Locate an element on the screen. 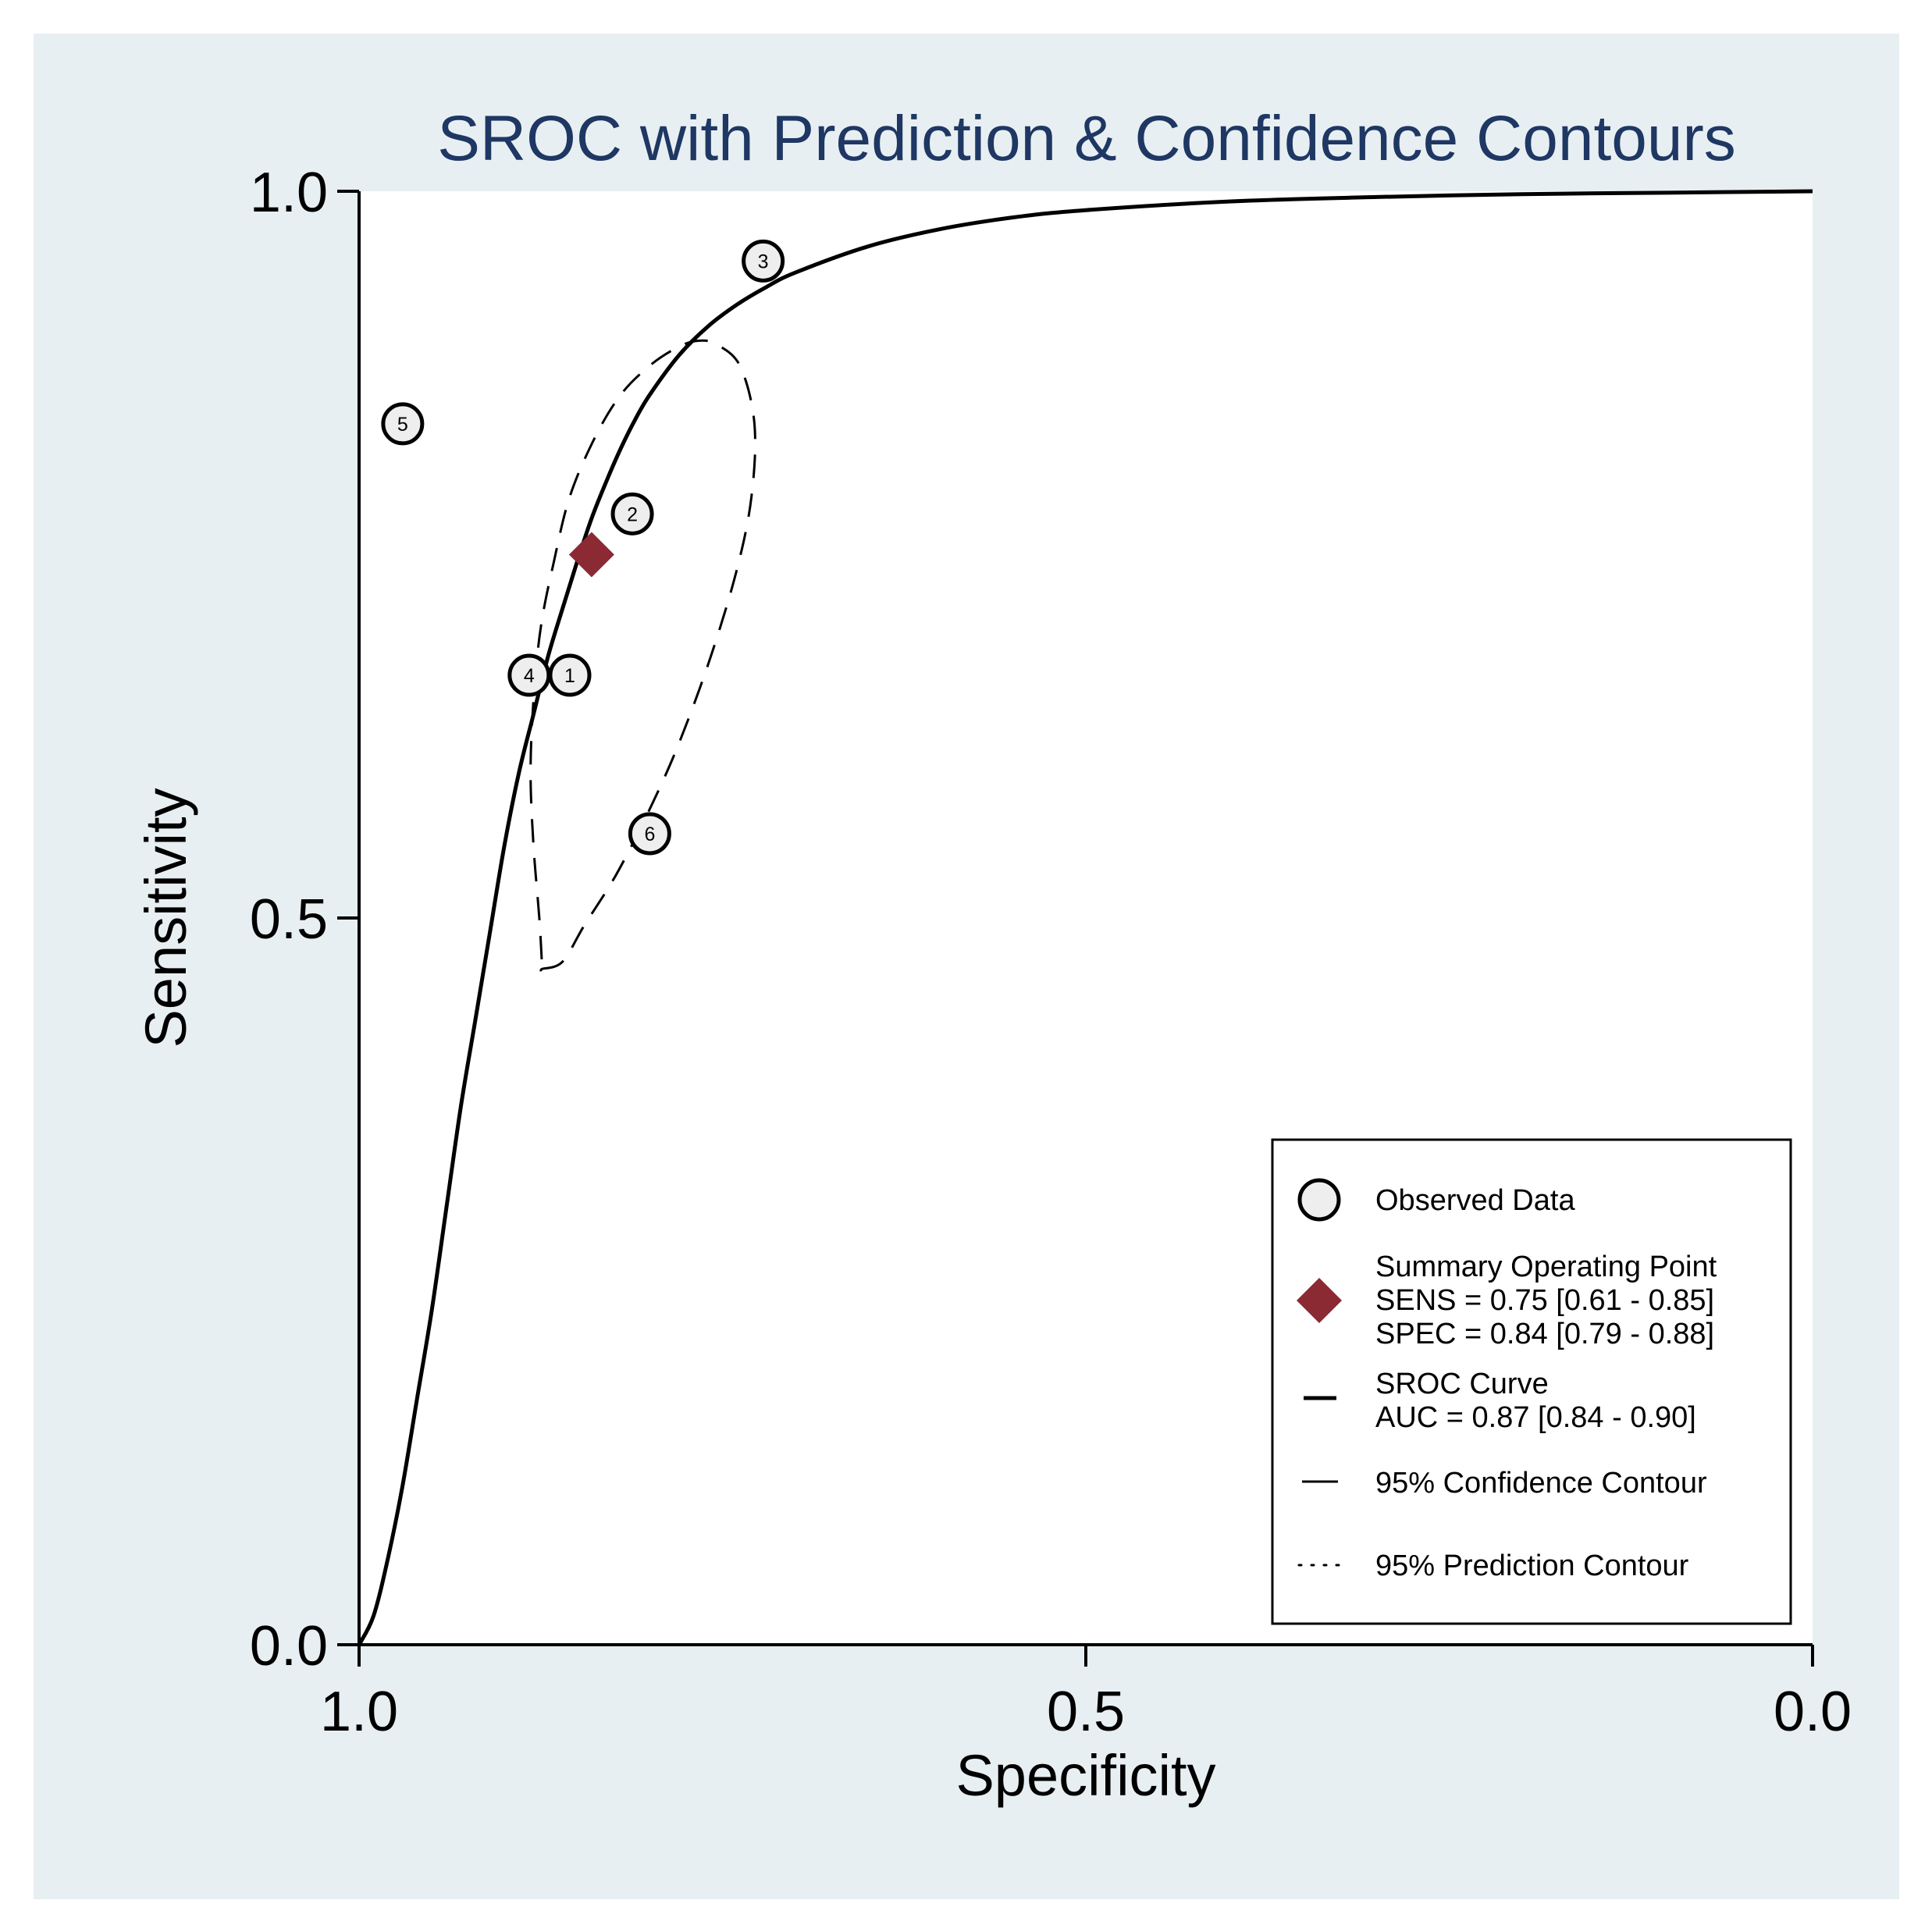 The height and width of the screenshot is (1932, 1932). y-tick-label-2: 1.0 is located at coordinates (289, 193).